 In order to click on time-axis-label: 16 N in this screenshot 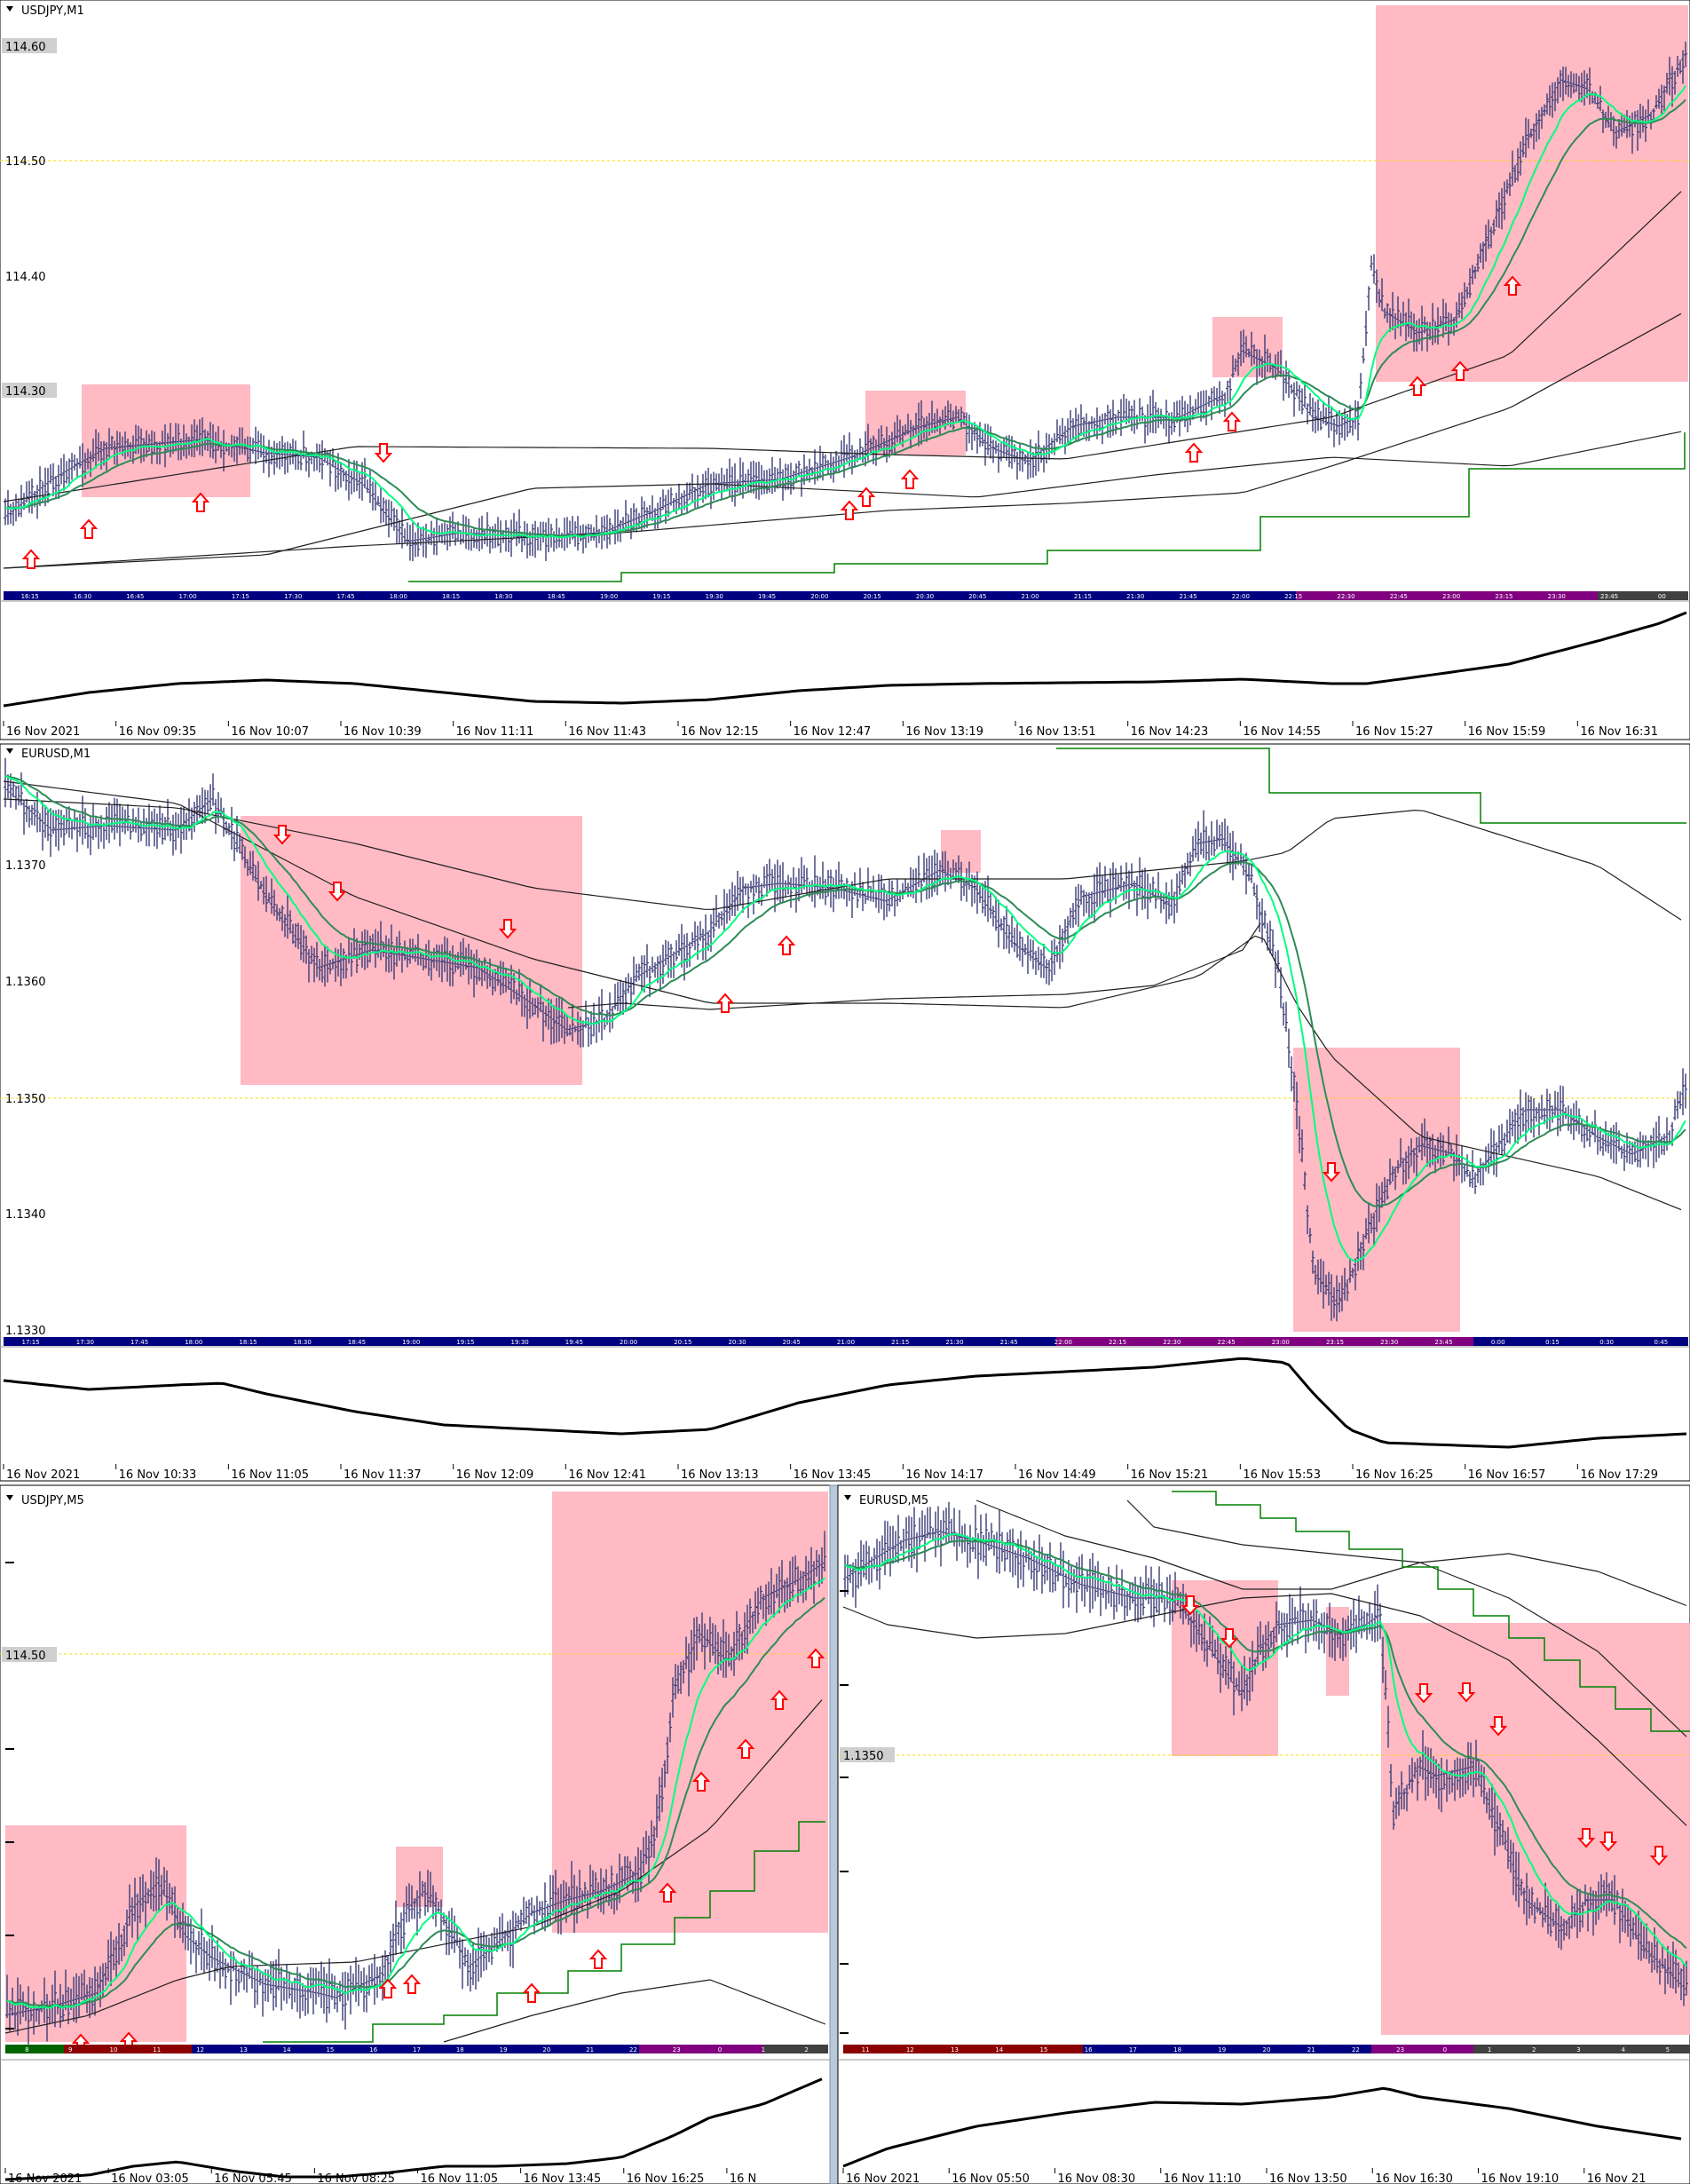, I will do `click(743, 2178)`.